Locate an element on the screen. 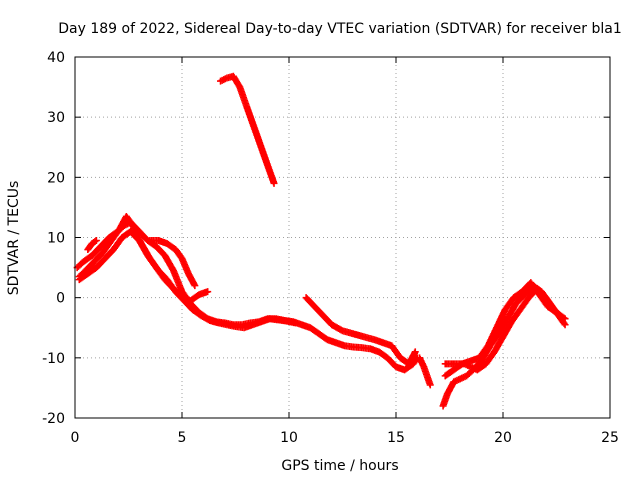 Image resolution: width=640 pixels, height=480 pixels. y-tick-label: 30 is located at coordinates (56, 118).